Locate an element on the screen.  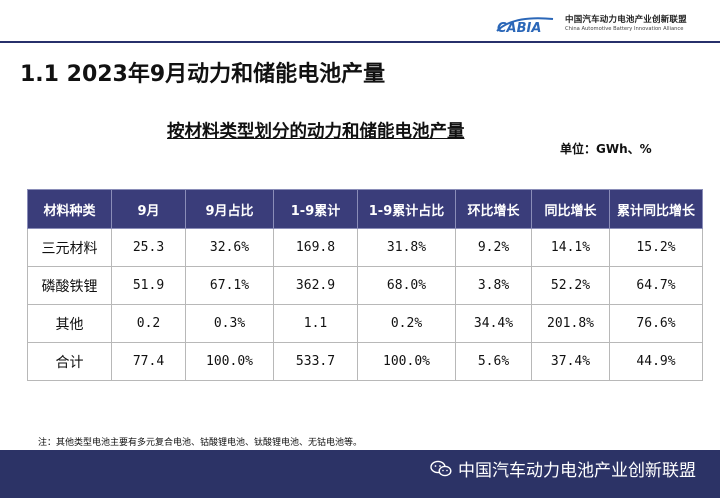
table-cell: 25.3 is located at coordinates (148, 247).